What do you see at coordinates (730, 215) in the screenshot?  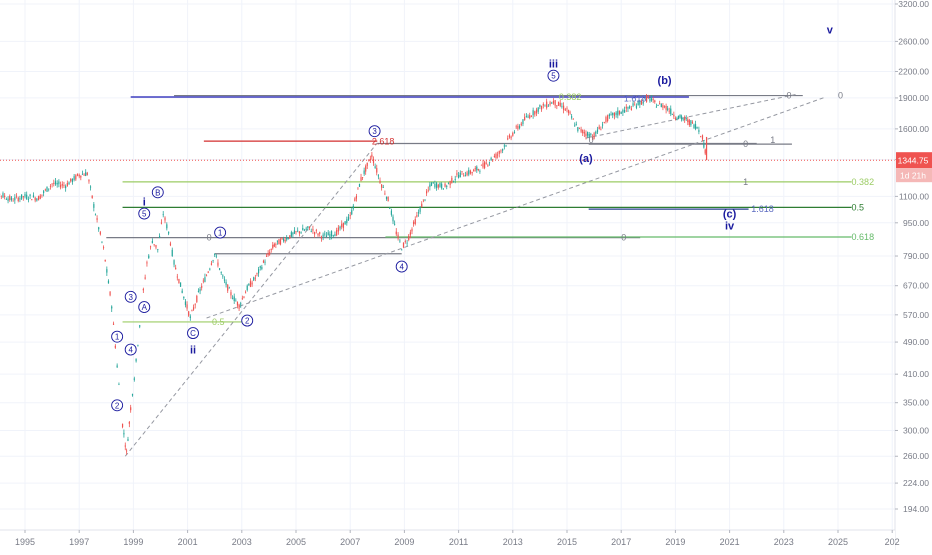 I see `wave-label: (c)` at bounding box center [730, 215].